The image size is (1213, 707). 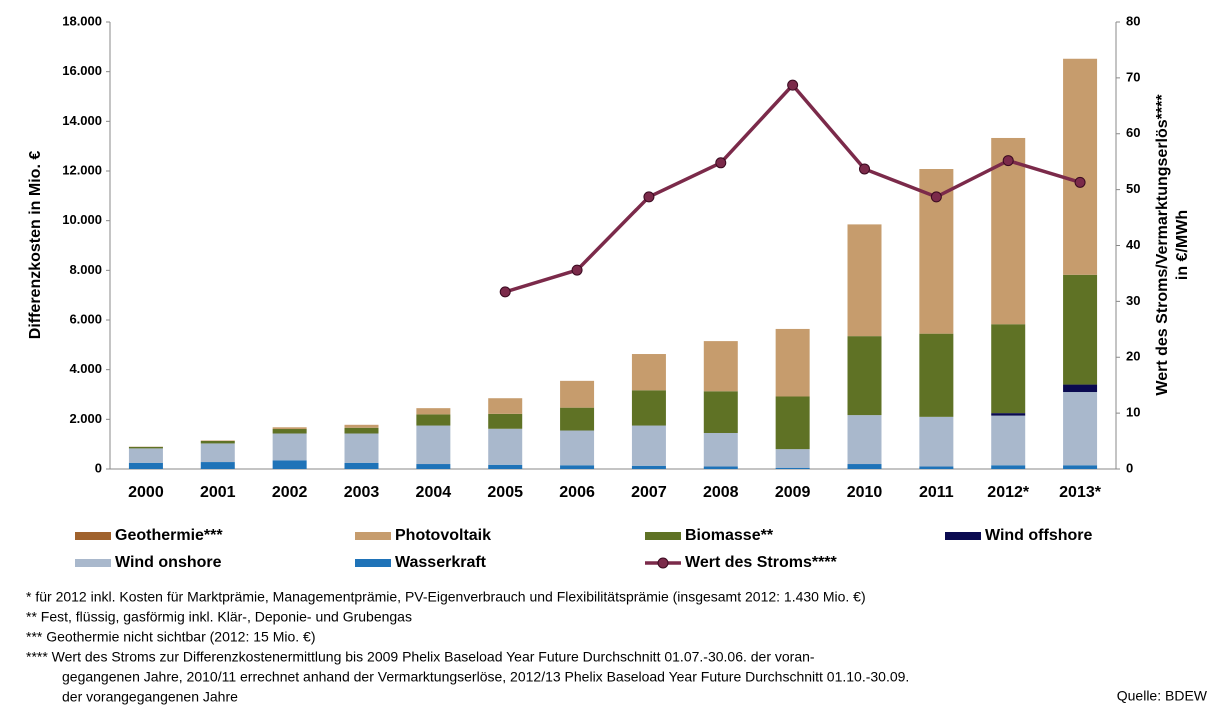 What do you see at coordinates (721, 492) in the screenshot?
I see `x-tick-label: 2008` at bounding box center [721, 492].